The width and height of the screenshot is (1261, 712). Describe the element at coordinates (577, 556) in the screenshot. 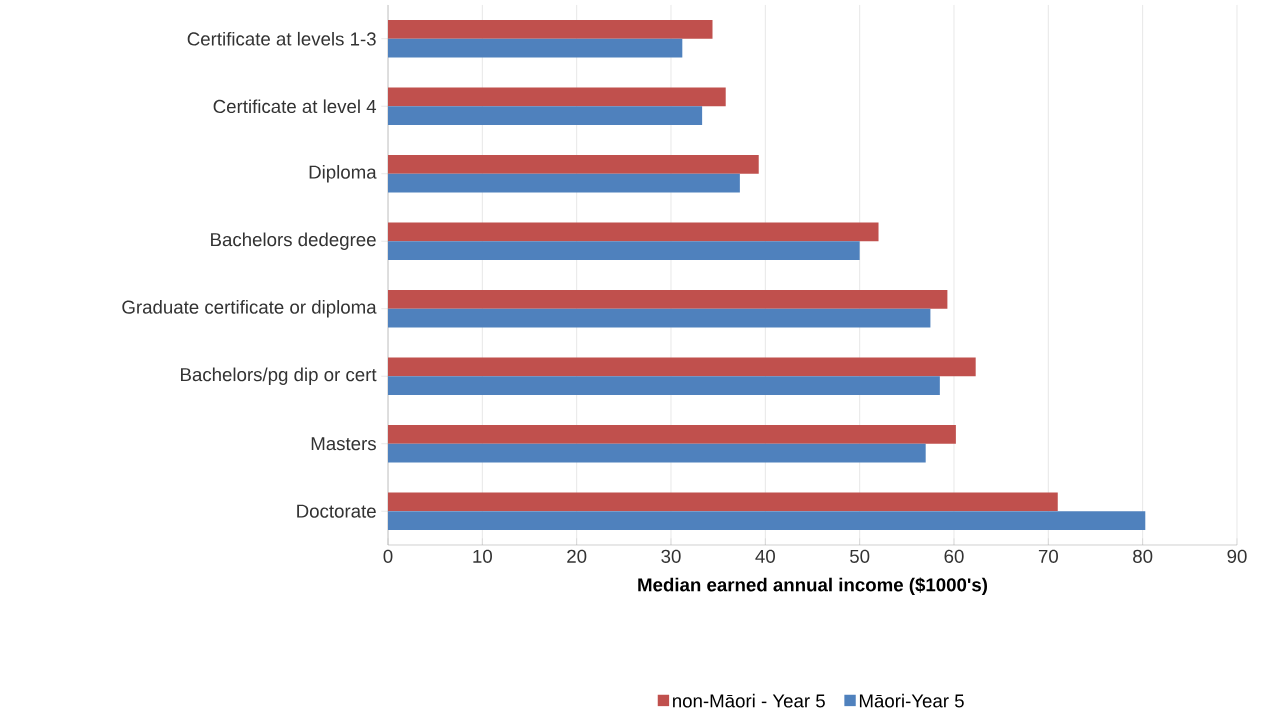

I see `x-tick-label: 20` at that location.